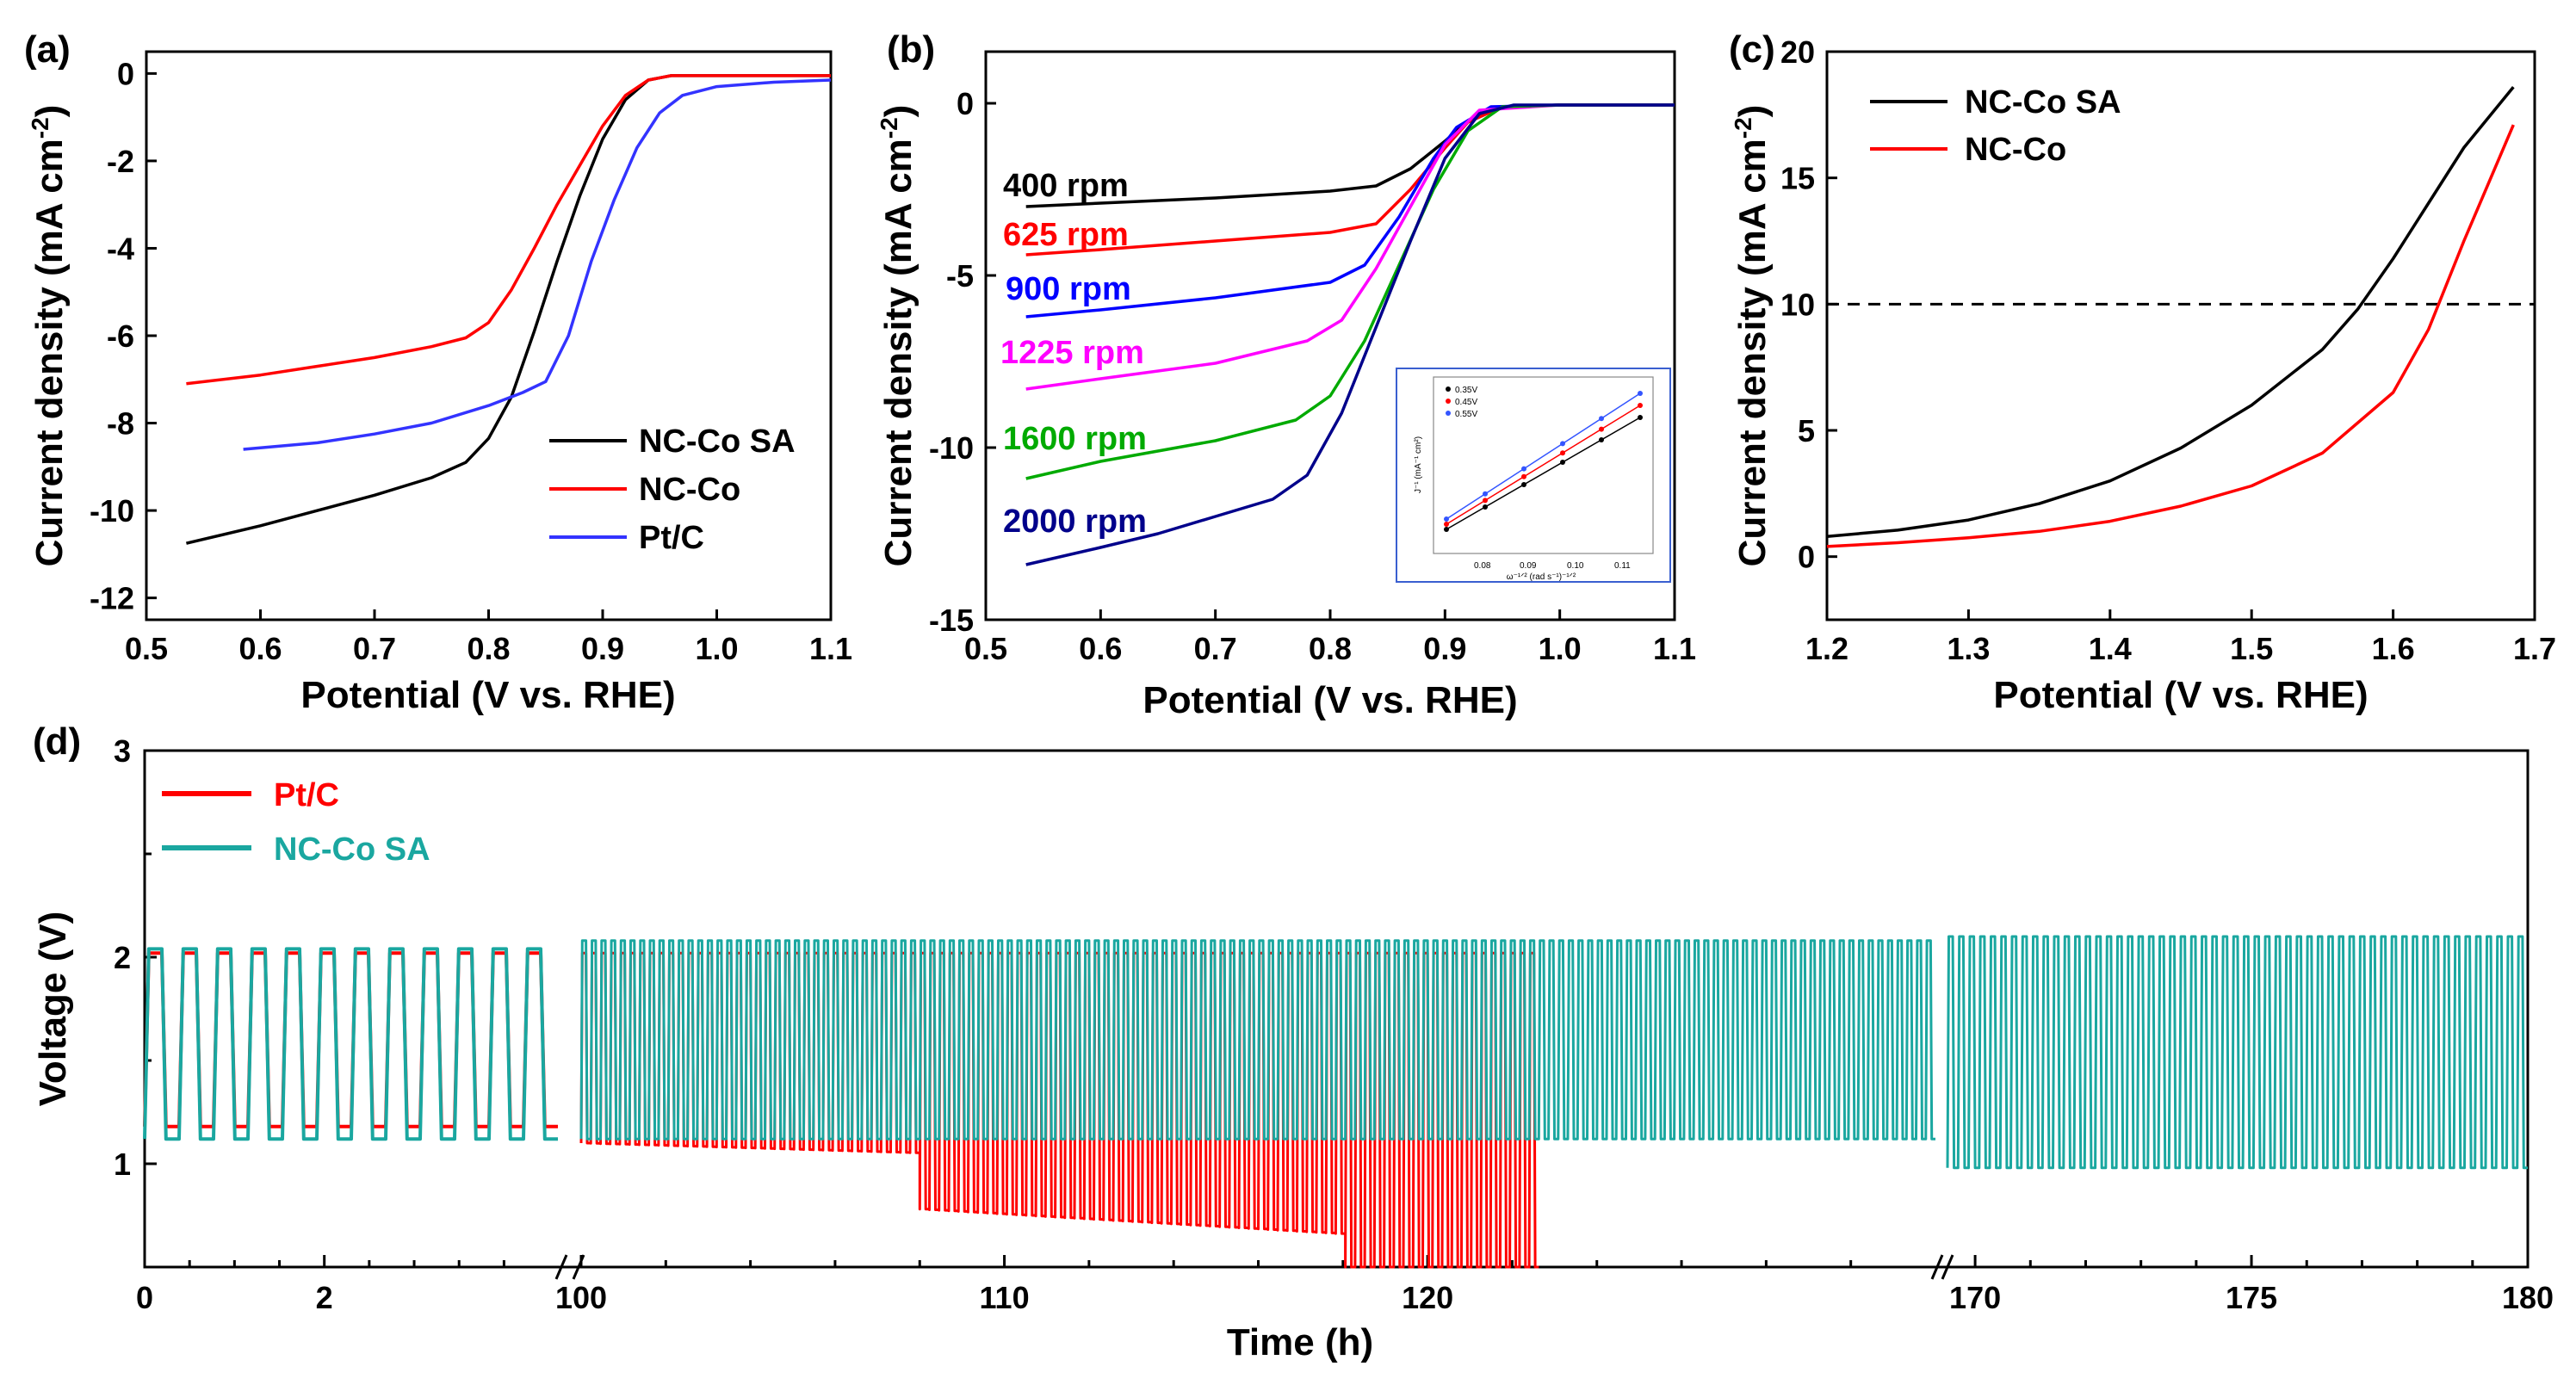  Describe the element at coordinates (2535, 648) in the screenshot. I see `xtick-label: 1.7` at that location.